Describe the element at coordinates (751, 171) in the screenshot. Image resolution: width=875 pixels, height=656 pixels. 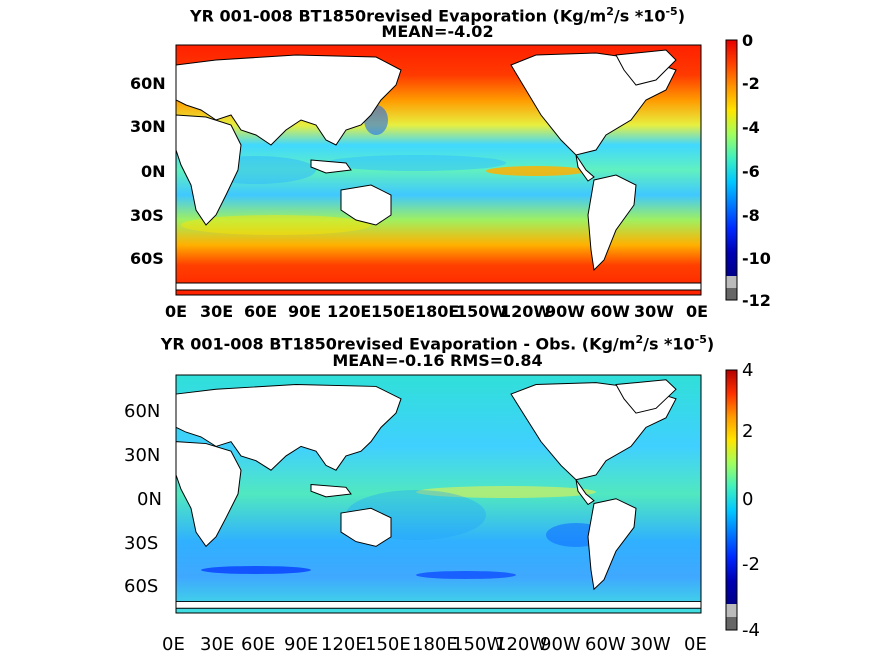
I see `panel1-colorbar-label: -6` at that location.